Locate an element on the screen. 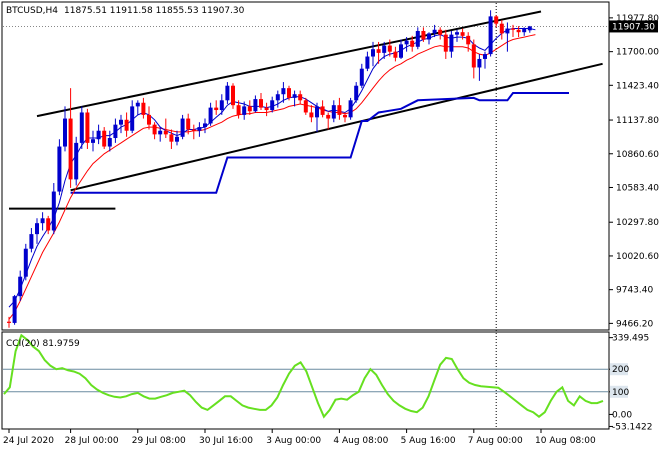 This screenshot has height=450, width=660. cci-label: CCI(20) 81.9759 is located at coordinates (43, 344).